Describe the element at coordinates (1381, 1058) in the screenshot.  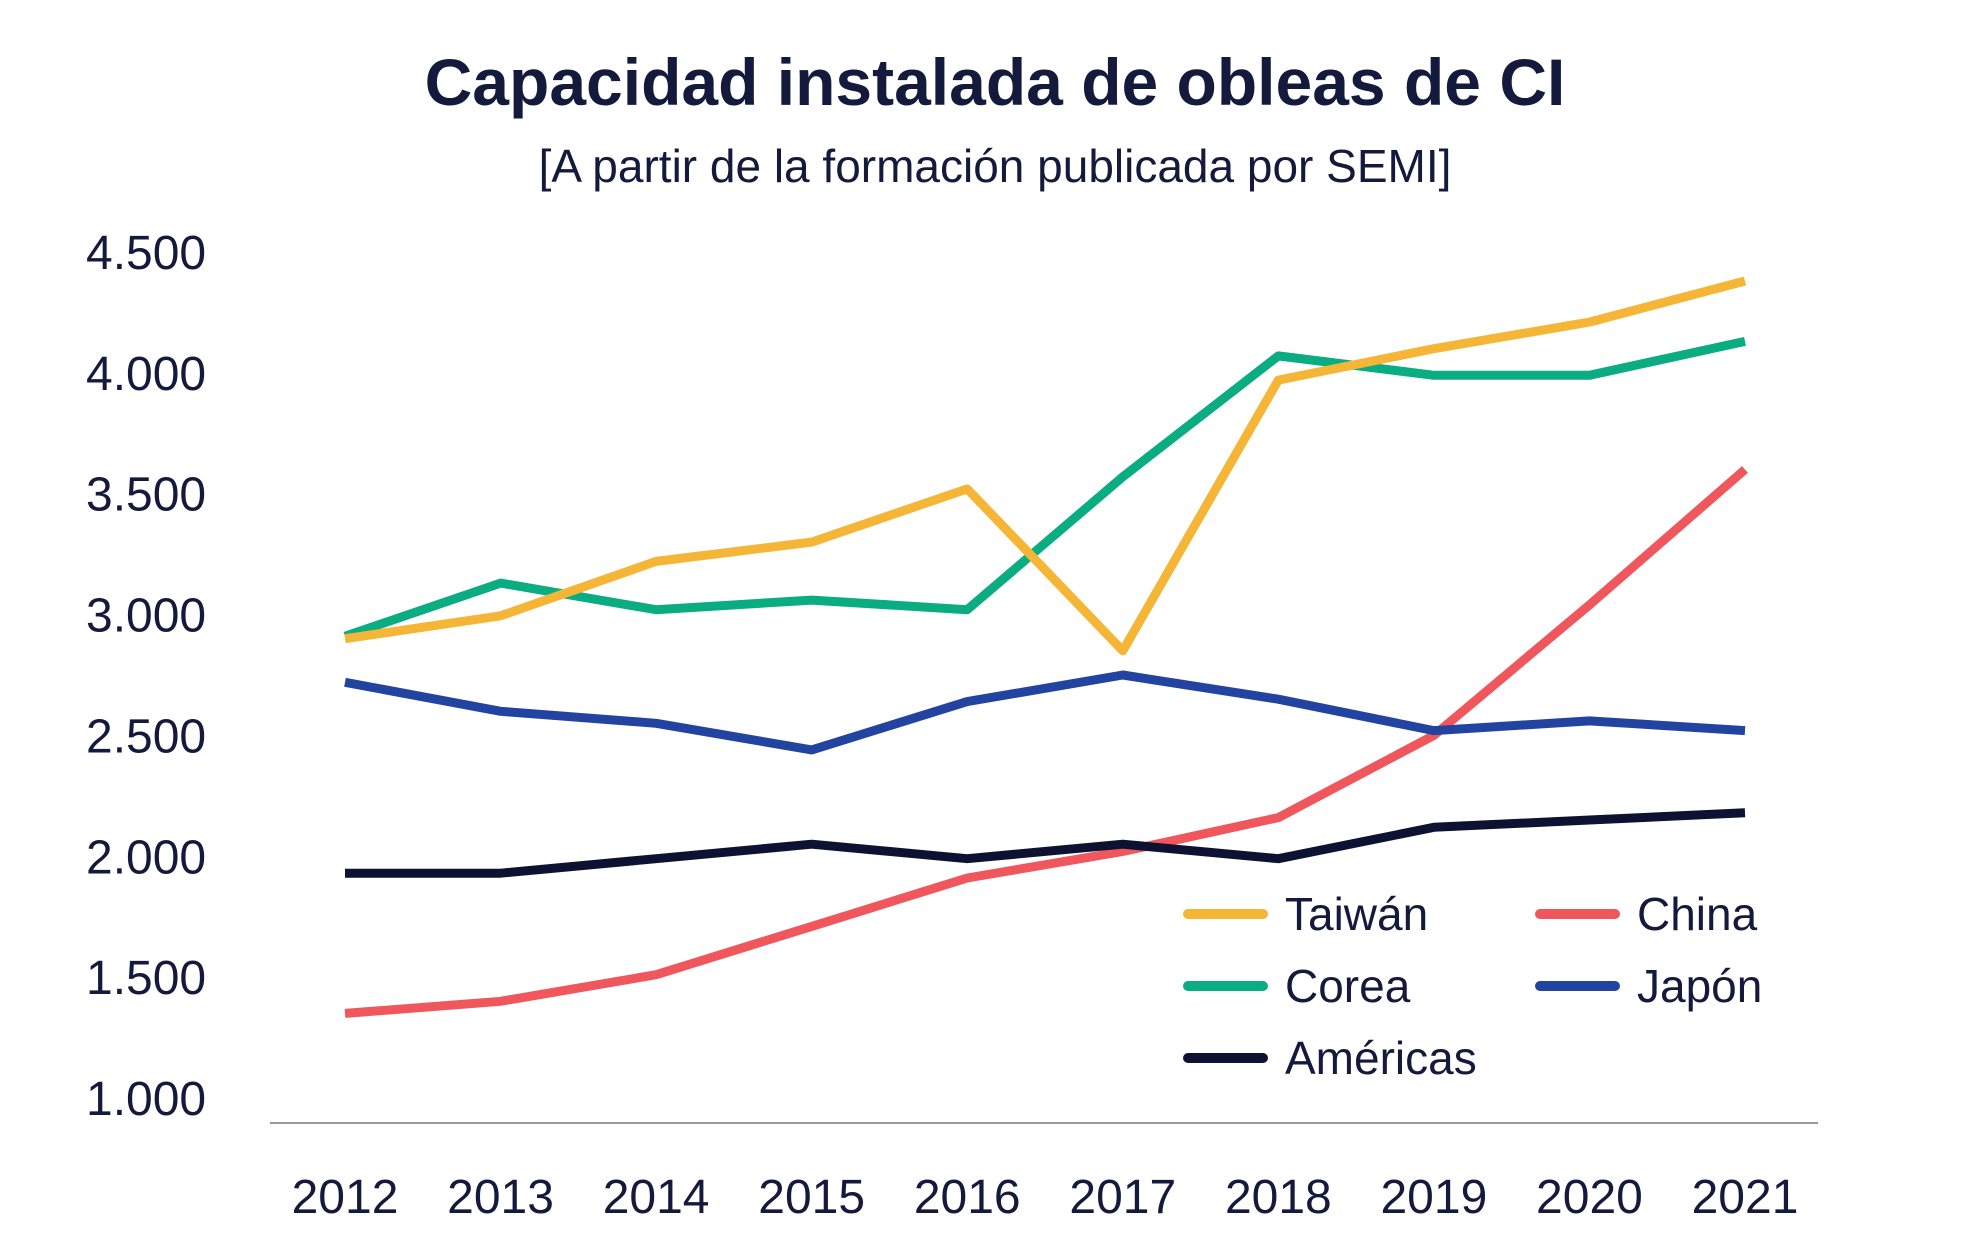
I see `legend-label-americas: Américas` at that location.